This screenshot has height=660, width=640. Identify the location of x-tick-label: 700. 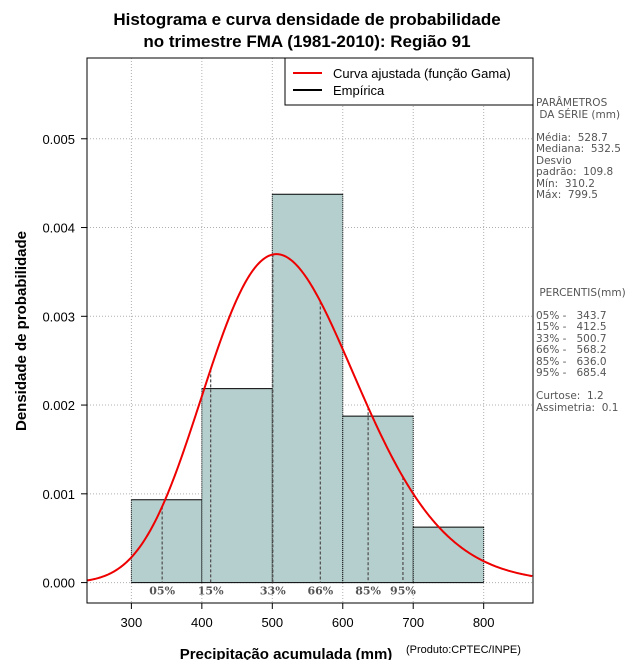
(413, 622).